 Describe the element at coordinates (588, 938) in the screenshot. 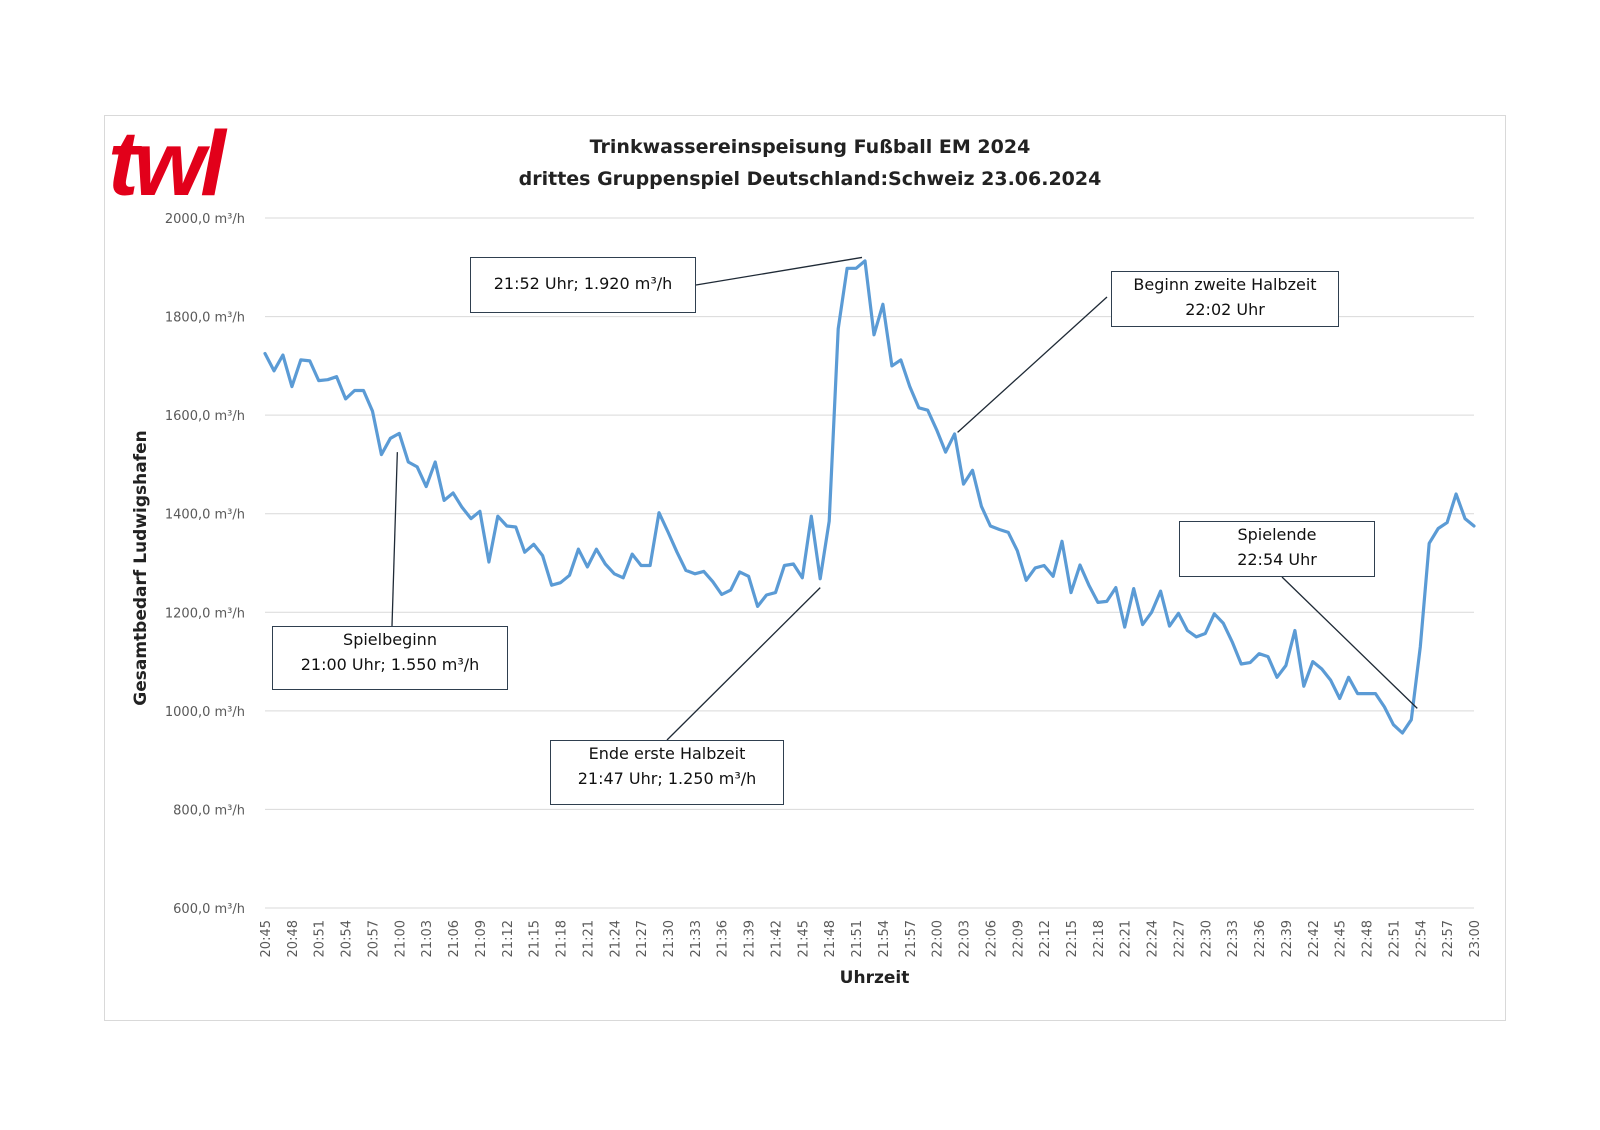

I see `x-tick-label: 21:21` at that location.